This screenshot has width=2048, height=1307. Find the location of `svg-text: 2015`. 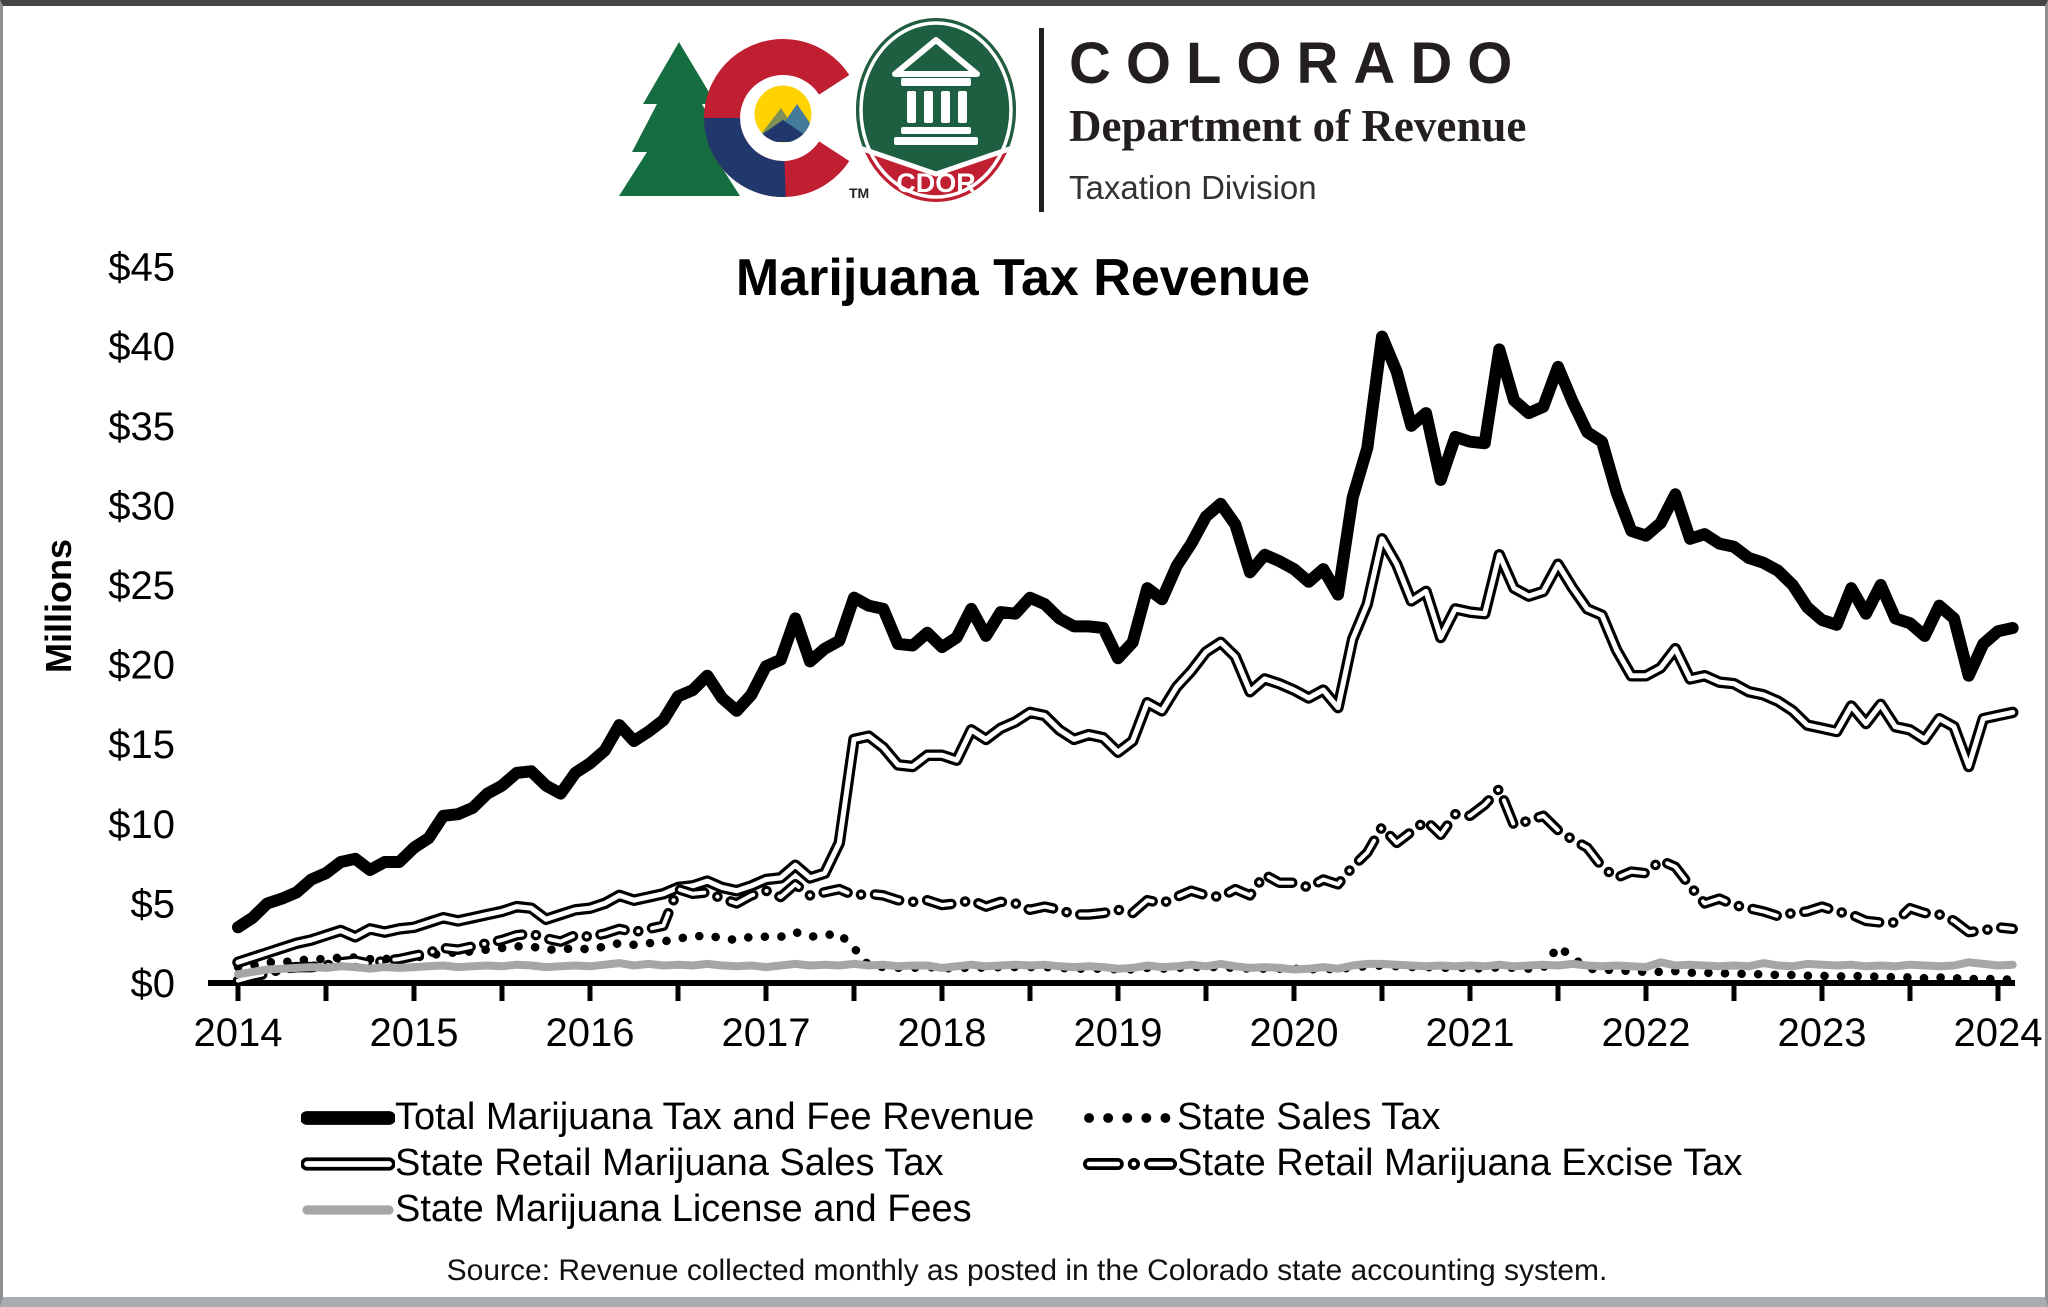

svg-text: 2015 is located at coordinates (414, 1033).